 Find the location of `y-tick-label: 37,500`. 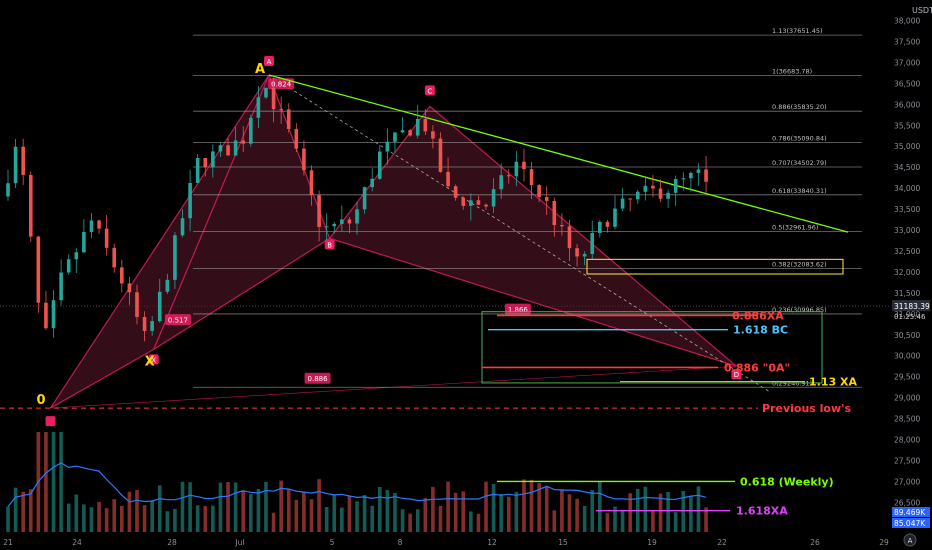

y-tick-label: 37,500 is located at coordinates (907, 41).